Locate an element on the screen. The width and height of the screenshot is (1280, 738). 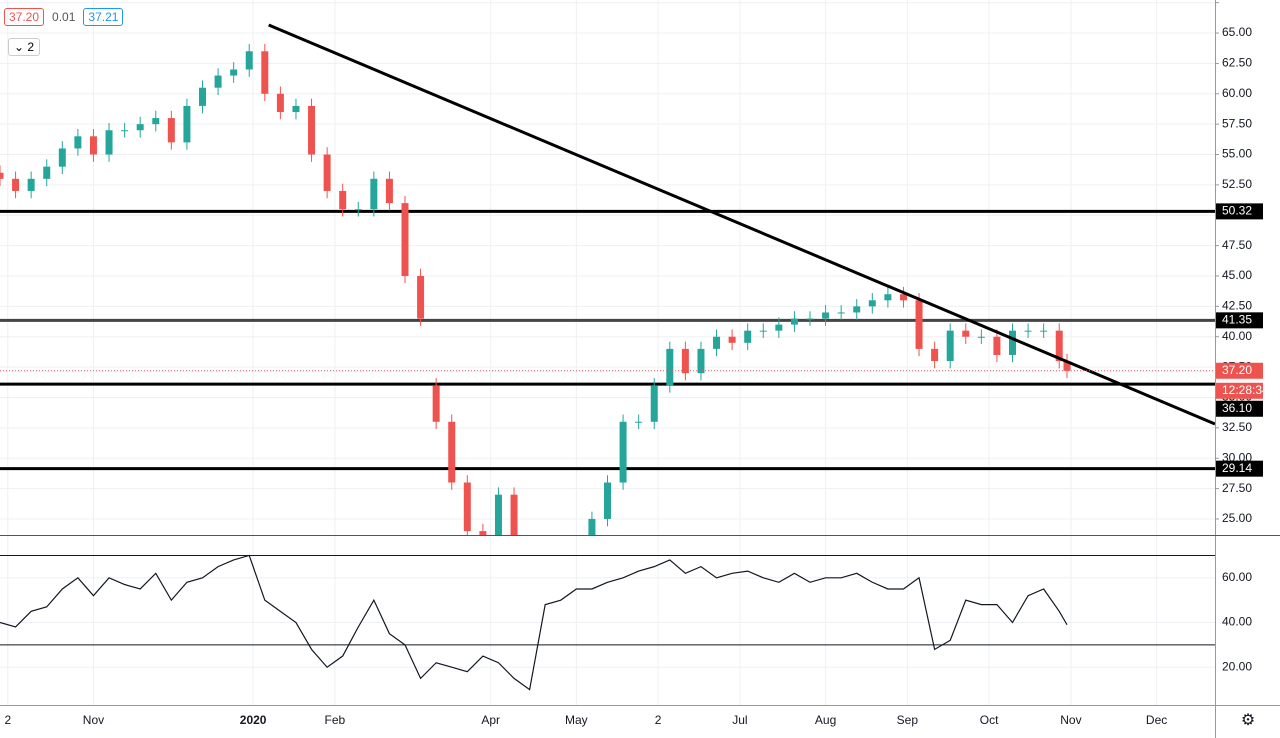
level-label: 29.14 is located at coordinates (1237, 468).